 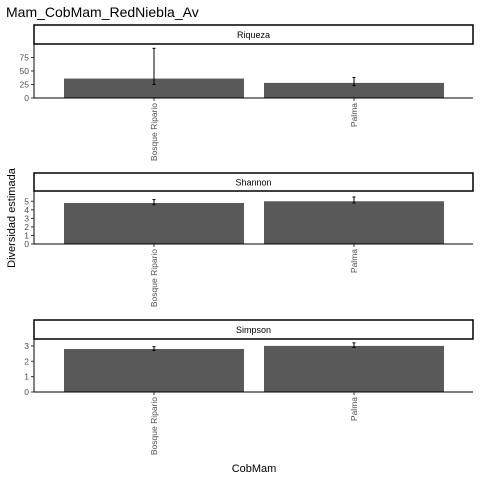 What do you see at coordinates (25, 85) in the screenshot?
I see `y-tick-label: 25` at bounding box center [25, 85].